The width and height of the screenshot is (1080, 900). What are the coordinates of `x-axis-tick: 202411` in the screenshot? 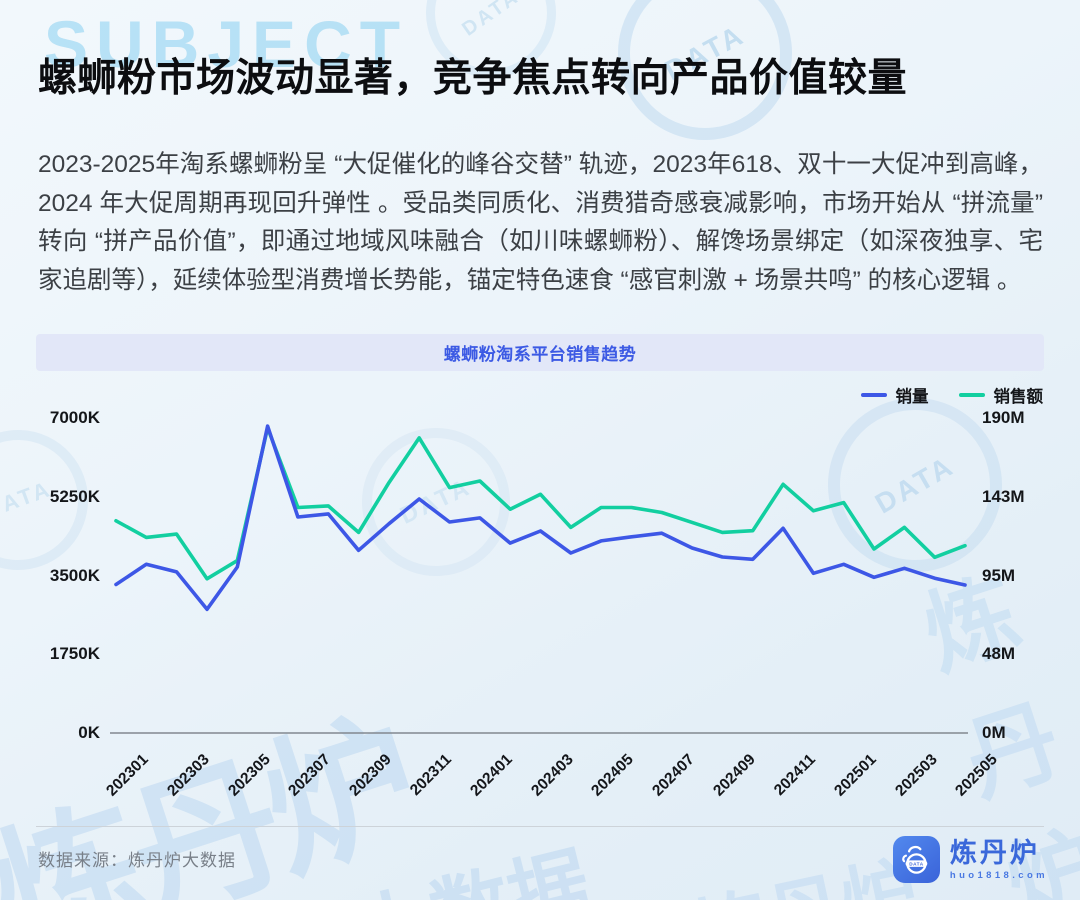 It's located at (795, 775).